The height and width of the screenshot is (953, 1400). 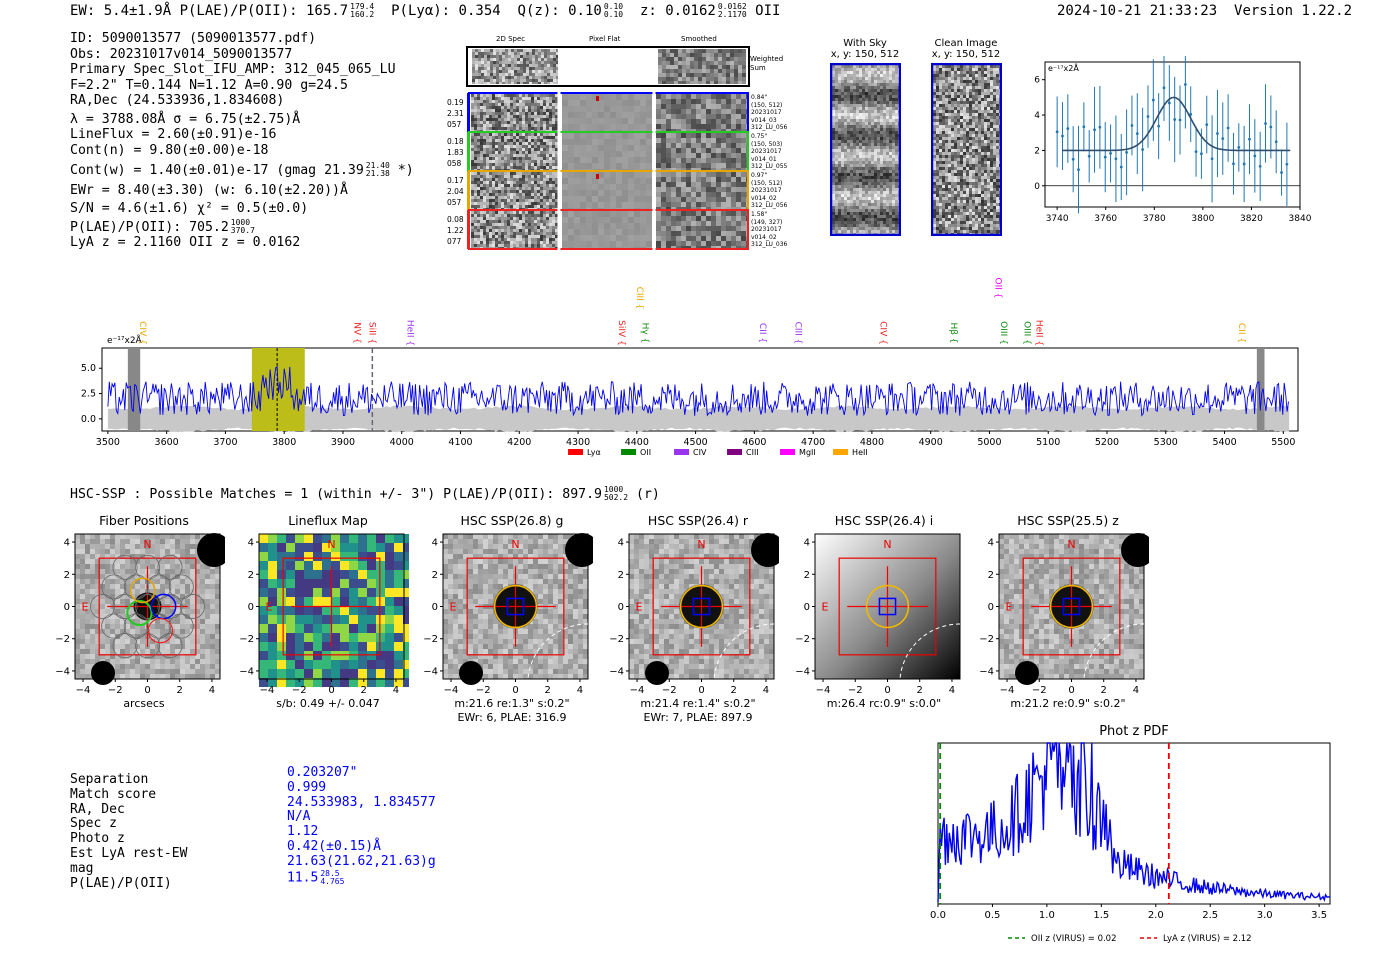 I want to click on weighted-sum-label: Weighted Sum, so click(x=767, y=63).